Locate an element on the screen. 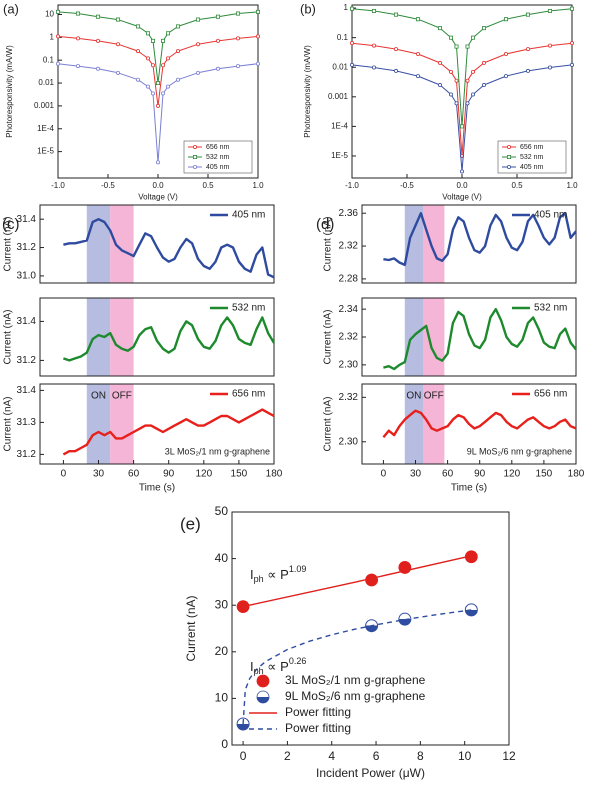  legend-label: Power fitting is located at coordinates (318, 728).